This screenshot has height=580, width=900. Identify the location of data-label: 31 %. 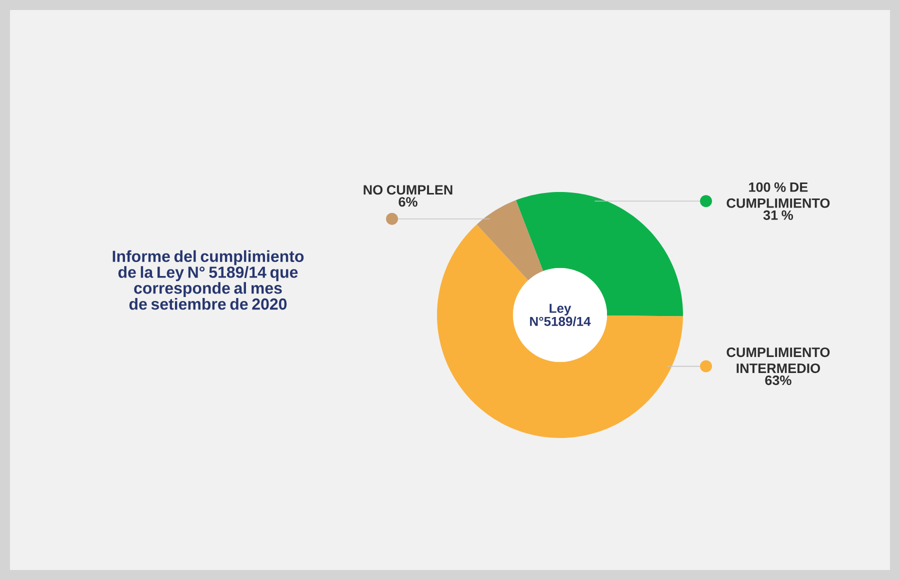
(778, 215).